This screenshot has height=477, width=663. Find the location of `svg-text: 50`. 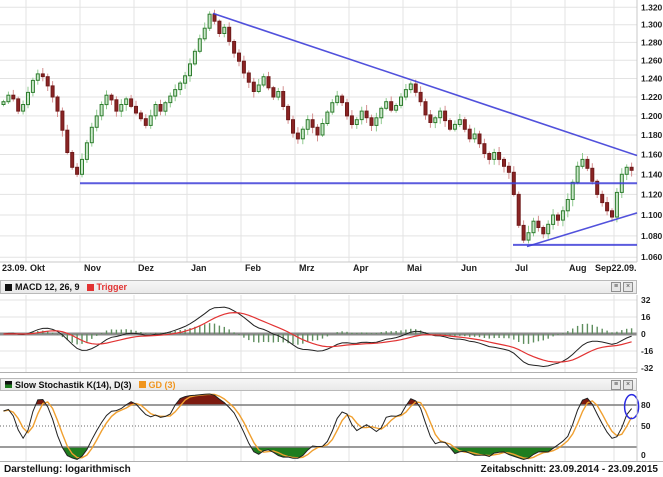

svg-text: 50 is located at coordinates (646, 426).